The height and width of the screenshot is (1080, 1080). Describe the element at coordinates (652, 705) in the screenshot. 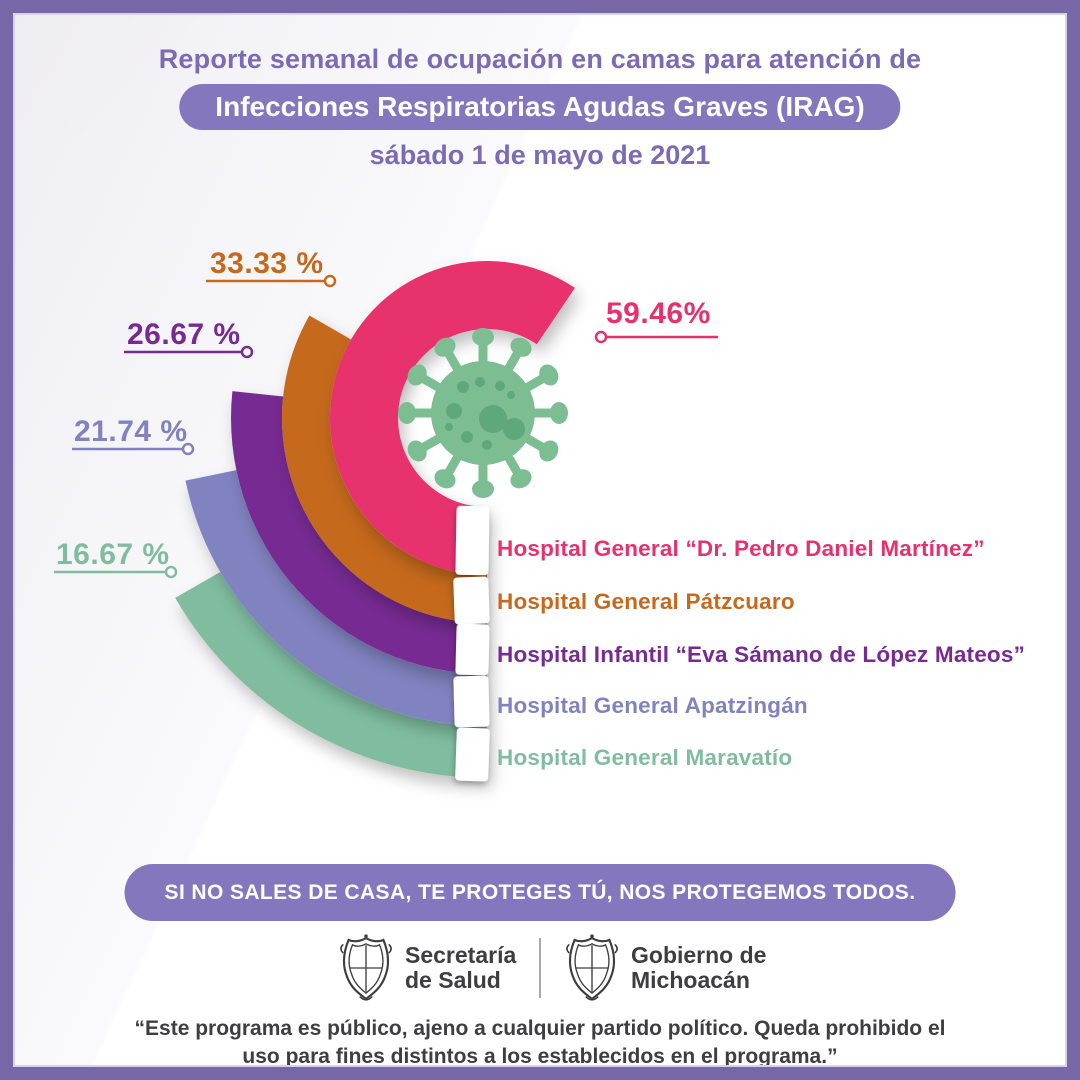

I see `hospital-label-3: Hospital General Apatzingán` at that location.